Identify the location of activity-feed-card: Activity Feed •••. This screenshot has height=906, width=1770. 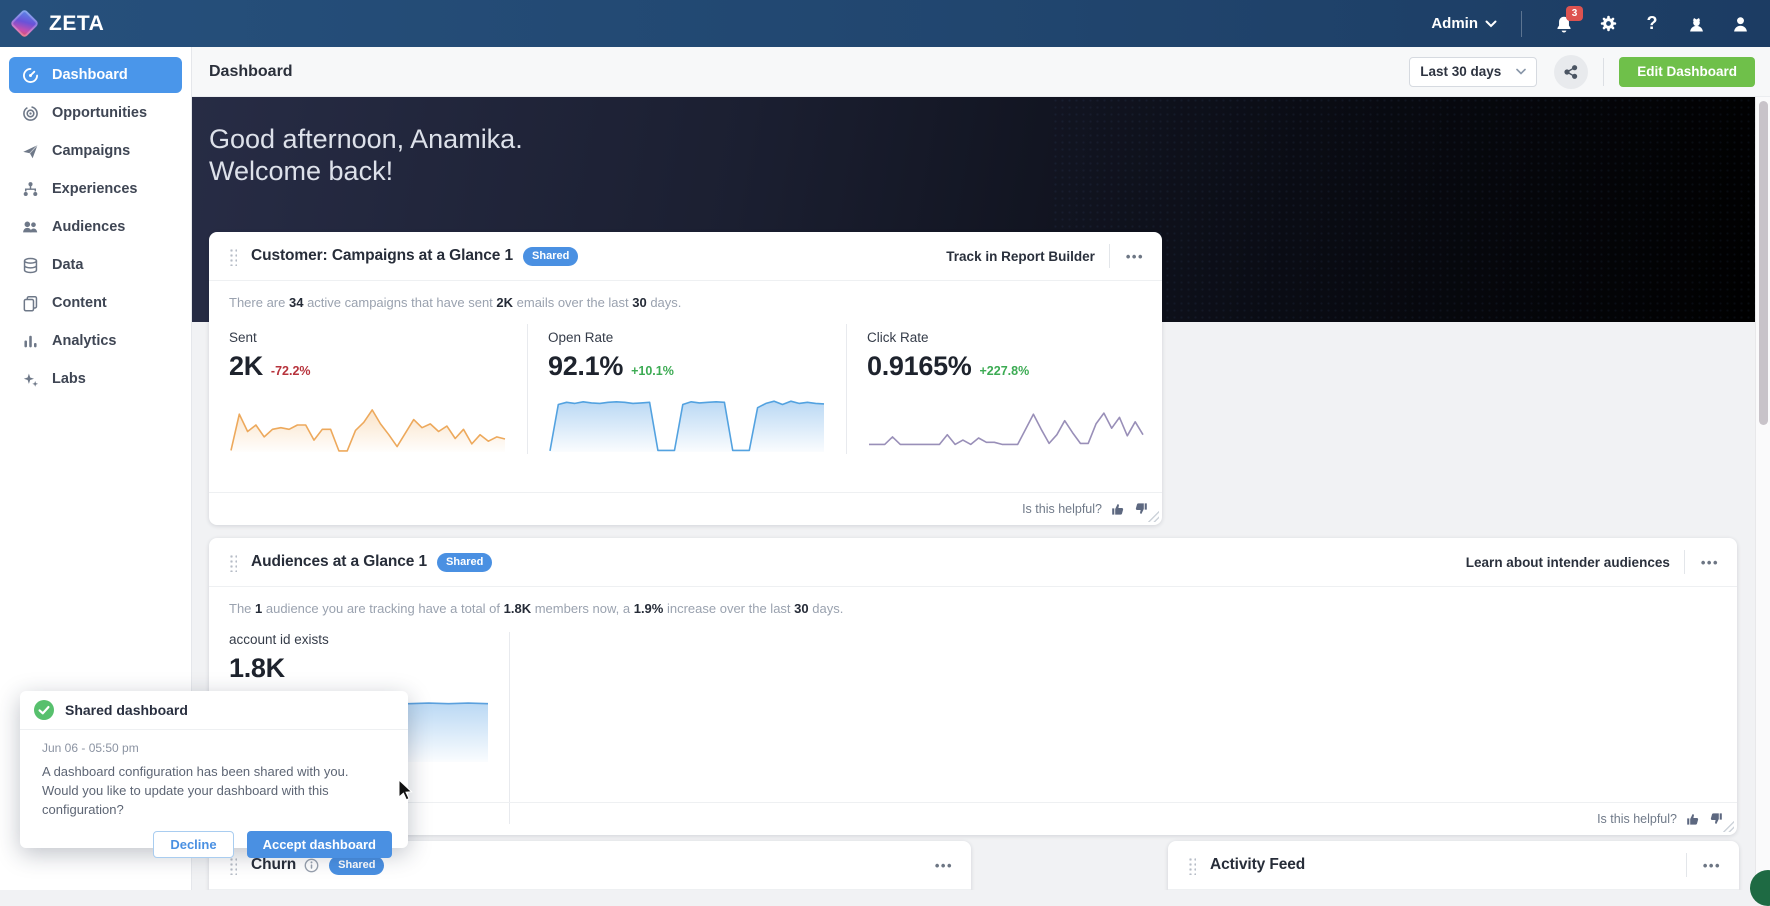
(1453, 865).